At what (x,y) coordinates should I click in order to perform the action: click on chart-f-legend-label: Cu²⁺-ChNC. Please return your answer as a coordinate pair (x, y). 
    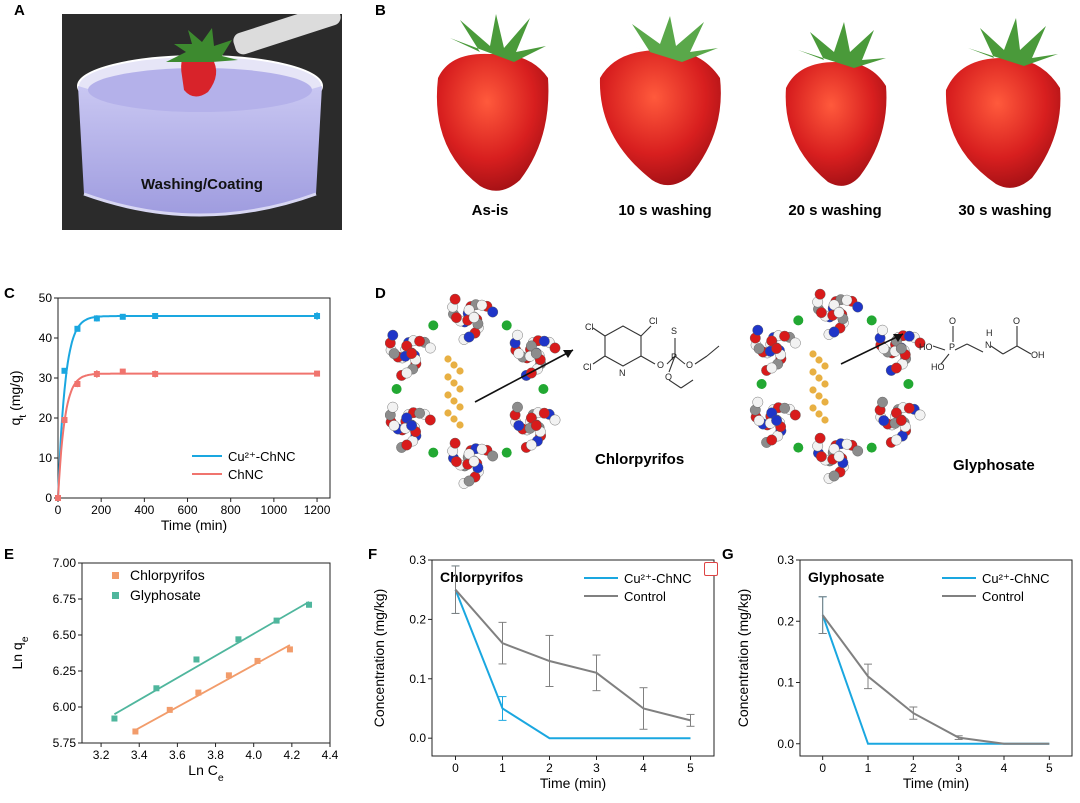
    Looking at the image, I should click on (658, 578).